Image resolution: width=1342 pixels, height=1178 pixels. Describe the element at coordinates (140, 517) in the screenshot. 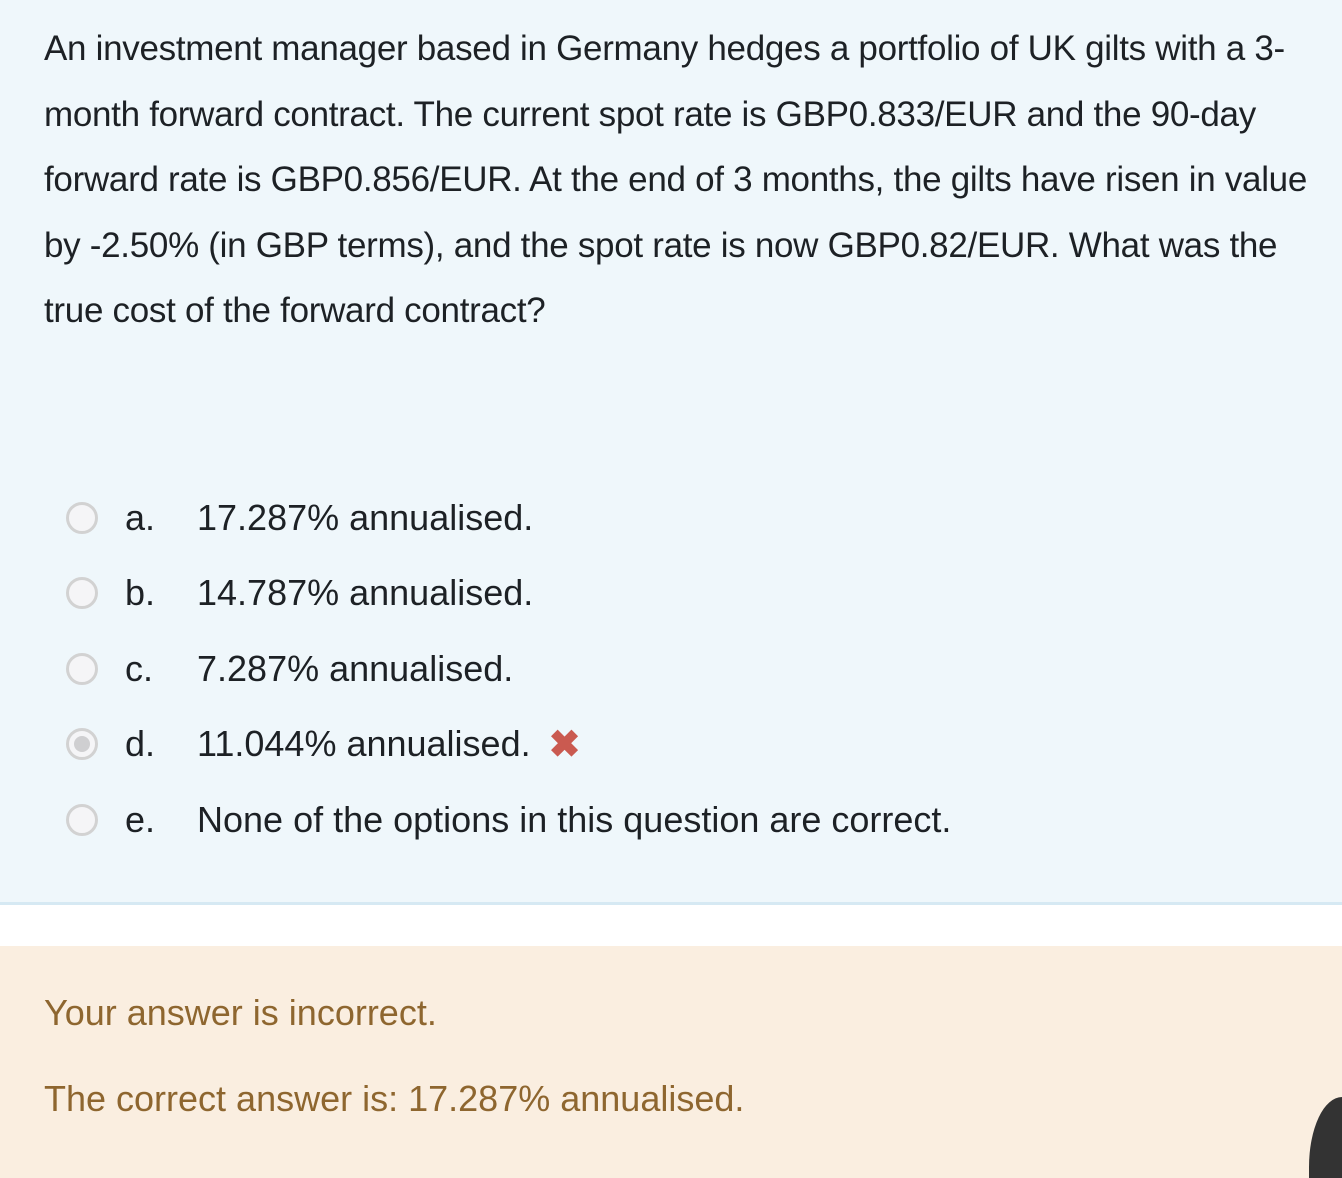

I see `option-letter: a.` at that location.